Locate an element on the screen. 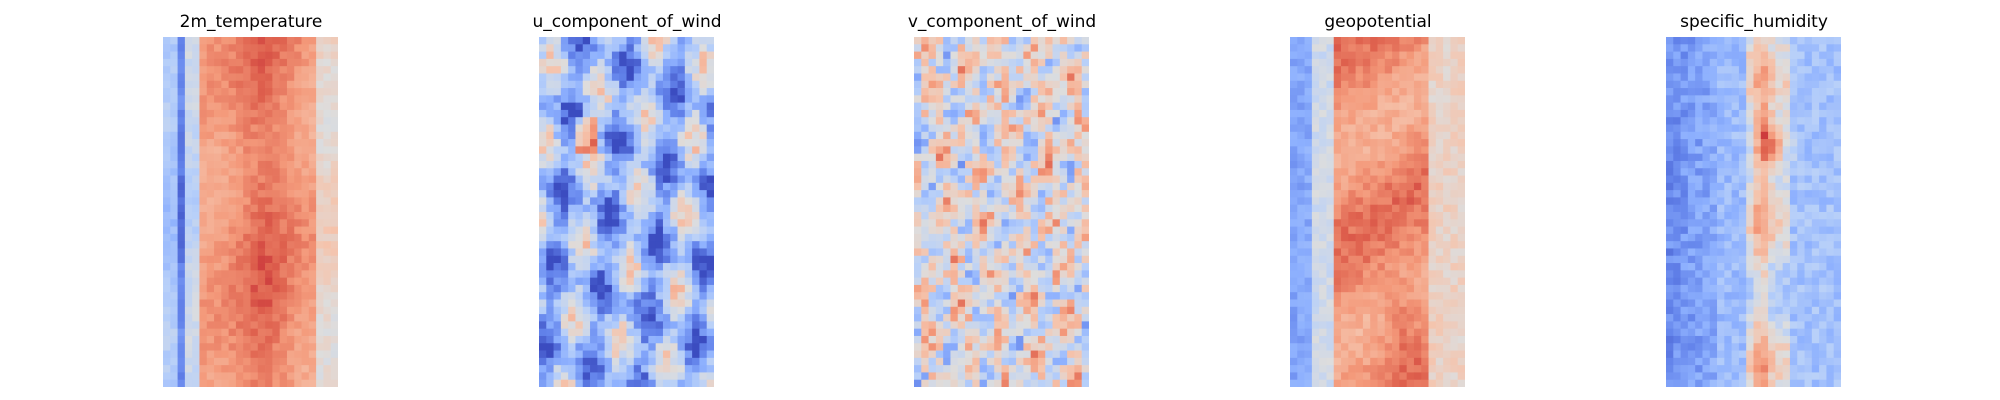 The height and width of the screenshot is (400, 2000). heatmap-u-component-of-wind is located at coordinates (626, 212).